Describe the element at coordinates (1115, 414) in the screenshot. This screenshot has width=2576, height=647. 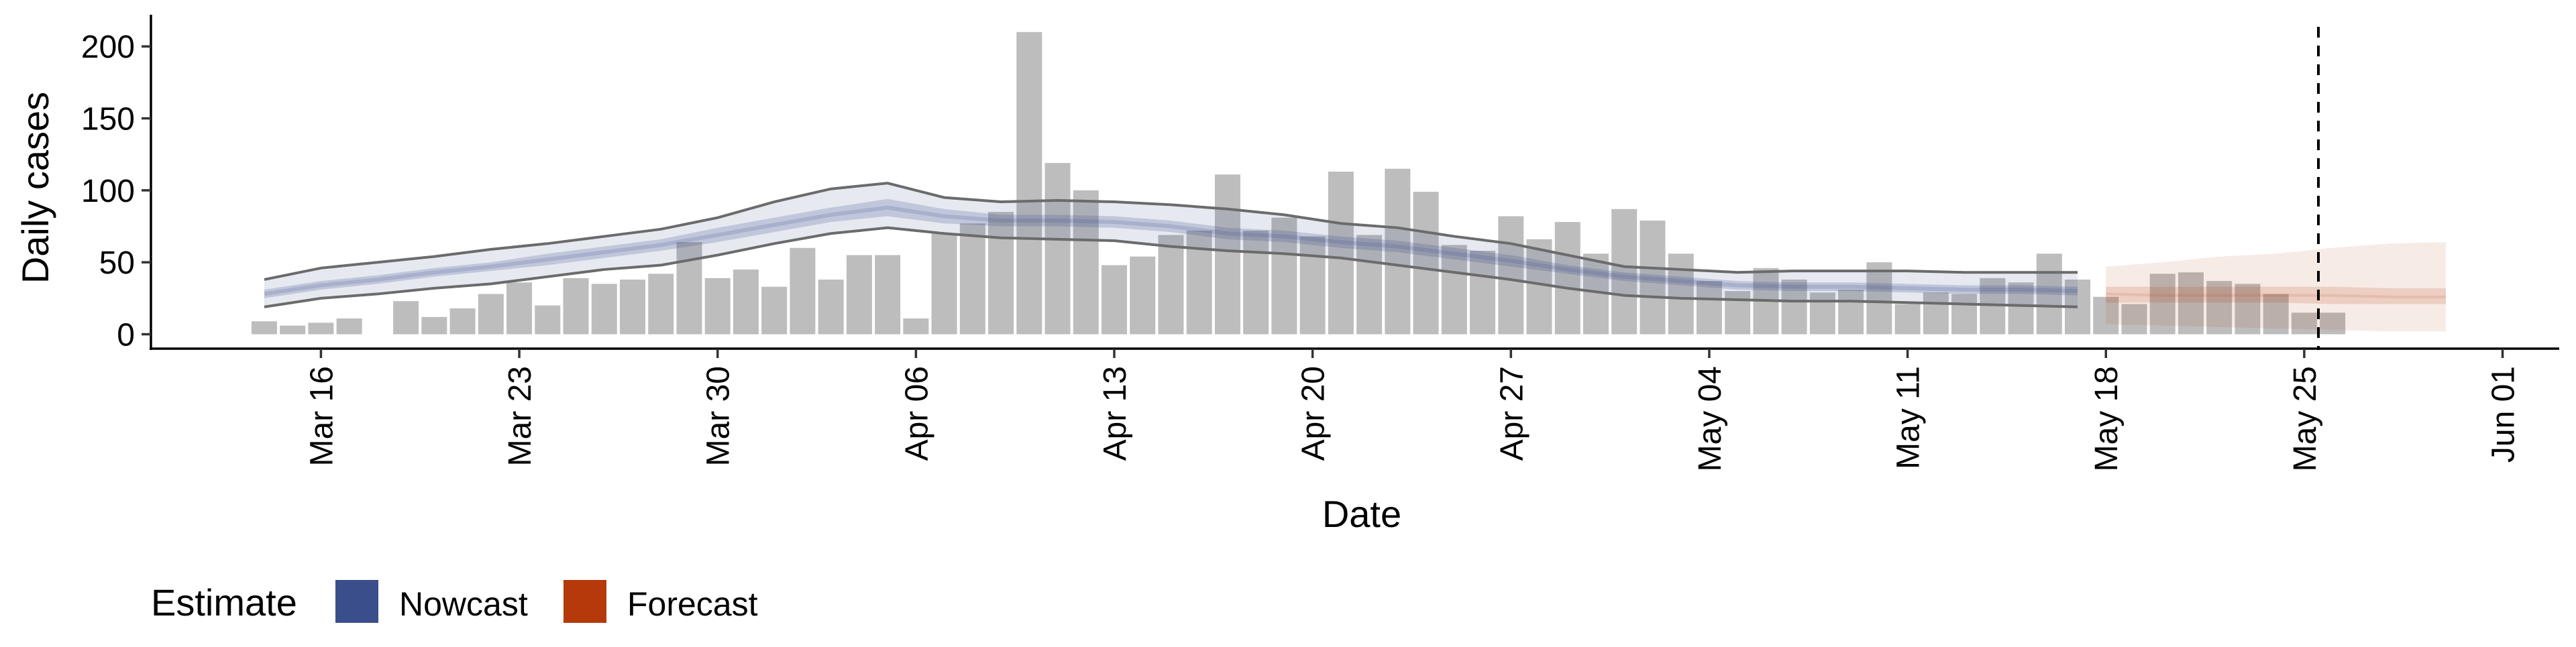
I see `x-tick-label: Apr 13` at that location.